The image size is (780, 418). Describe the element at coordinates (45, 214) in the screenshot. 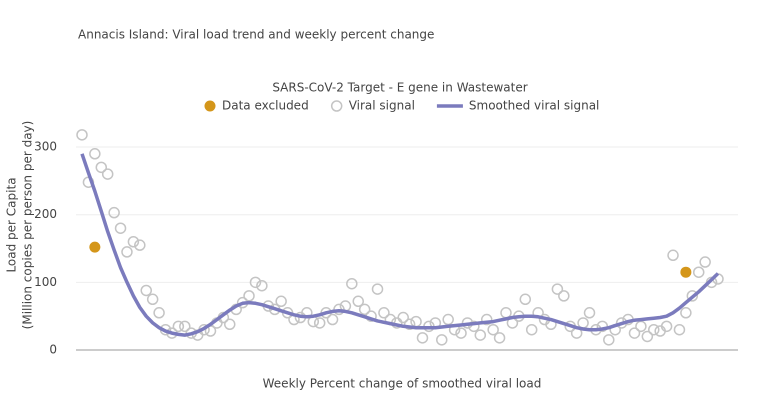

I see `y-tick-label: 200` at that location.